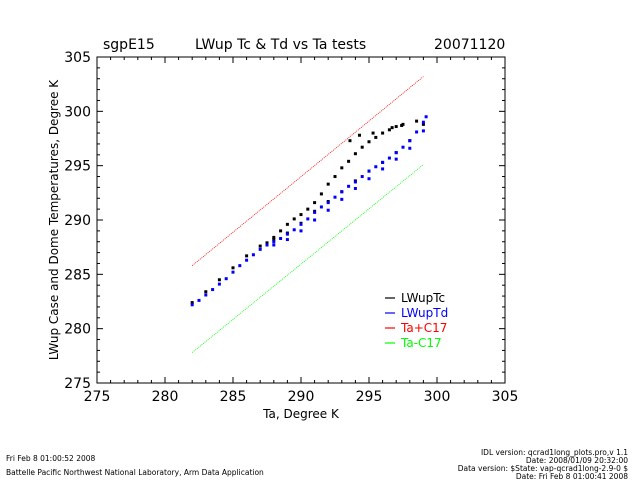 The width and height of the screenshot is (640, 481). What do you see at coordinates (421, 343) in the screenshot?
I see `legend-label: Ta-C17` at bounding box center [421, 343].